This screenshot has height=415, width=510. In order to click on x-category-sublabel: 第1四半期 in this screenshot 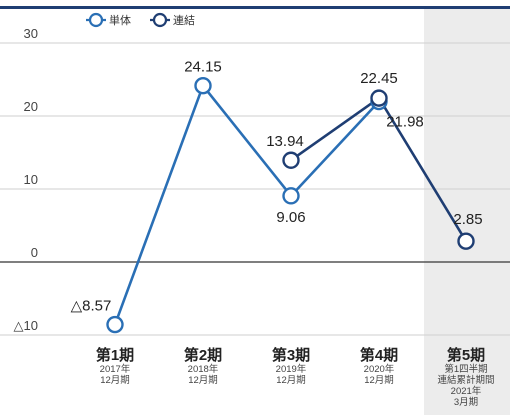, I will do `click(465, 369)`.